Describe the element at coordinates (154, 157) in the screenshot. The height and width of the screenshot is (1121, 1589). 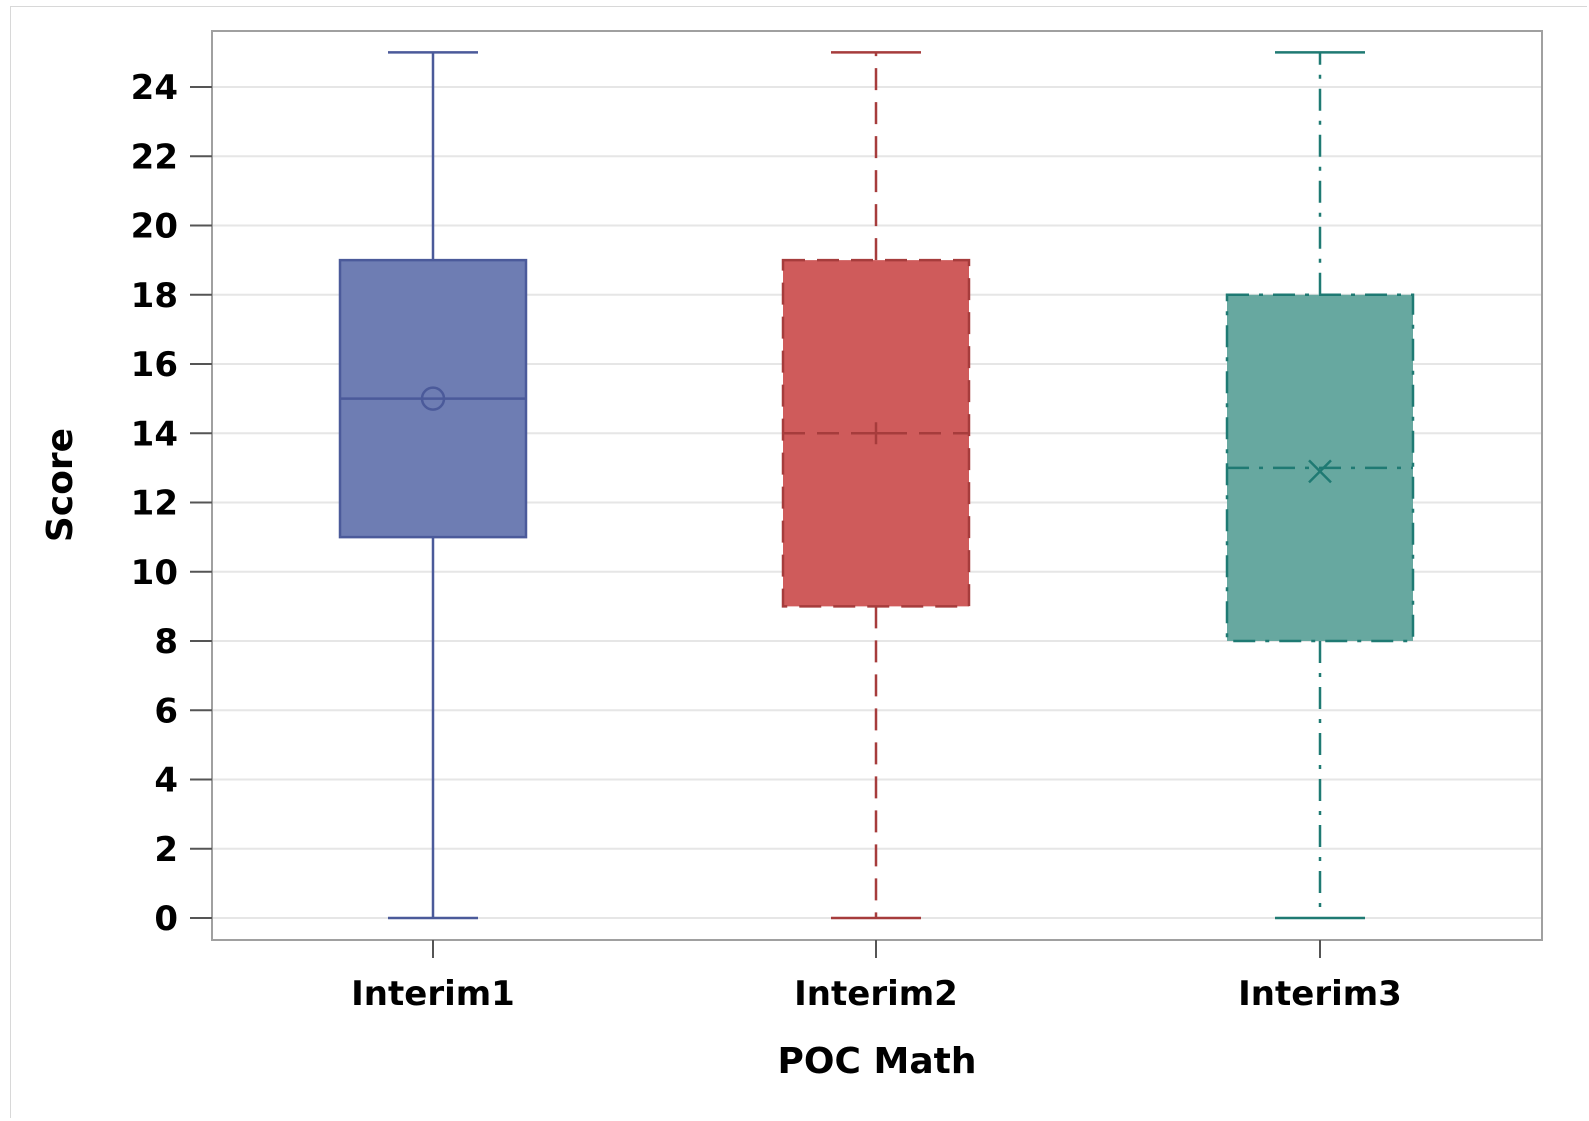
I see `y-tick-label: 22` at that location.